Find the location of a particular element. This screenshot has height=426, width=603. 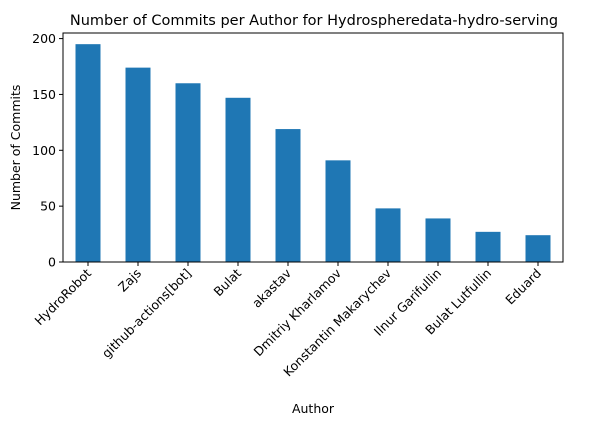

y-tick-label: 0 is located at coordinates (52, 262).